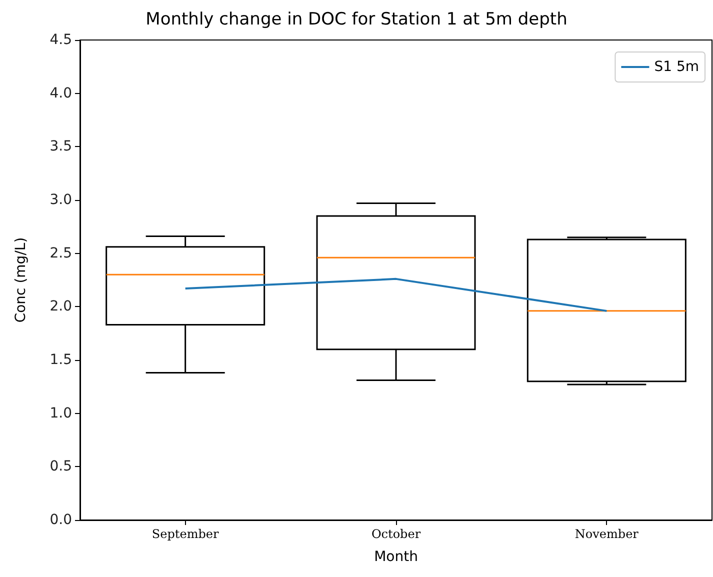  I want to click on x-axis-title: Month, so click(396, 557).